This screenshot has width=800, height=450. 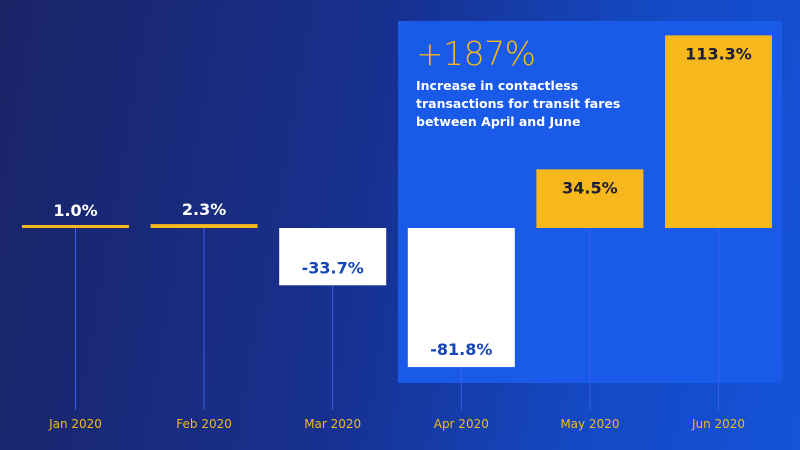 What do you see at coordinates (75, 424) in the screenshot?
I see `x-tick-label: Jan 2020` at bounding box center [75, 424].